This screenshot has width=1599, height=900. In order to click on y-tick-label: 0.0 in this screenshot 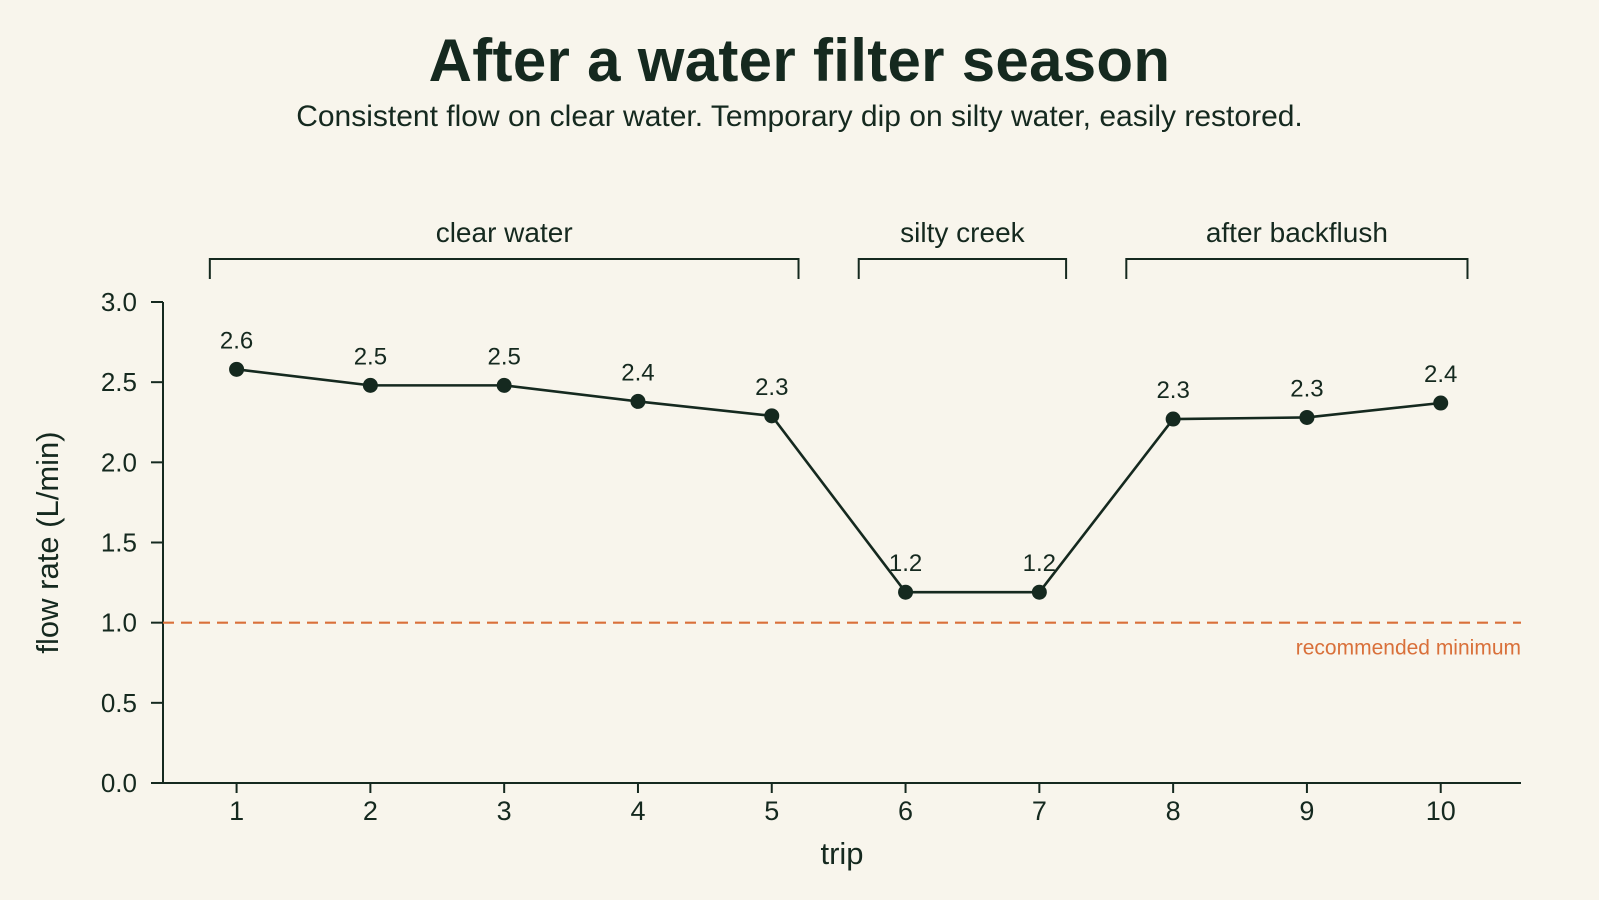, I will do `click(119, 783)`.